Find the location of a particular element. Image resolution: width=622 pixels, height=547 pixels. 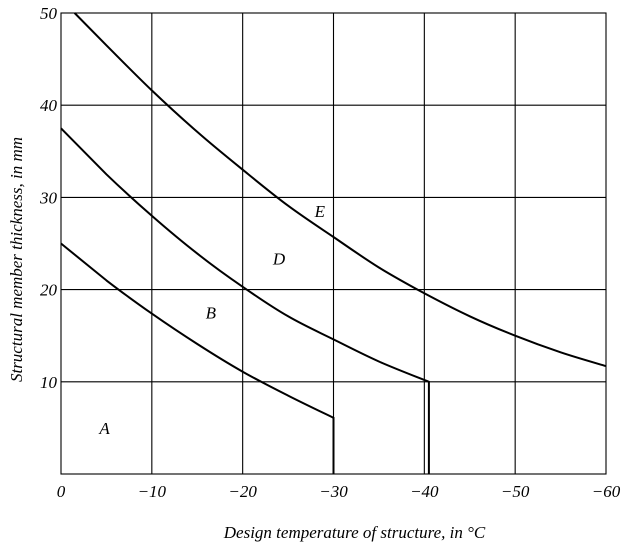

region-label-e: E is located at coordinates (320, 211).